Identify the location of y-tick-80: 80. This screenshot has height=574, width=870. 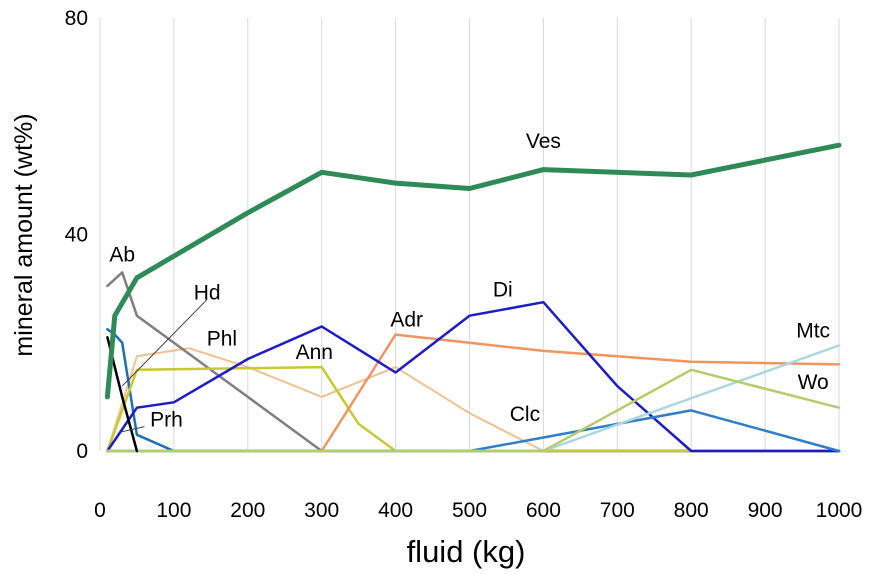
(76, 18).